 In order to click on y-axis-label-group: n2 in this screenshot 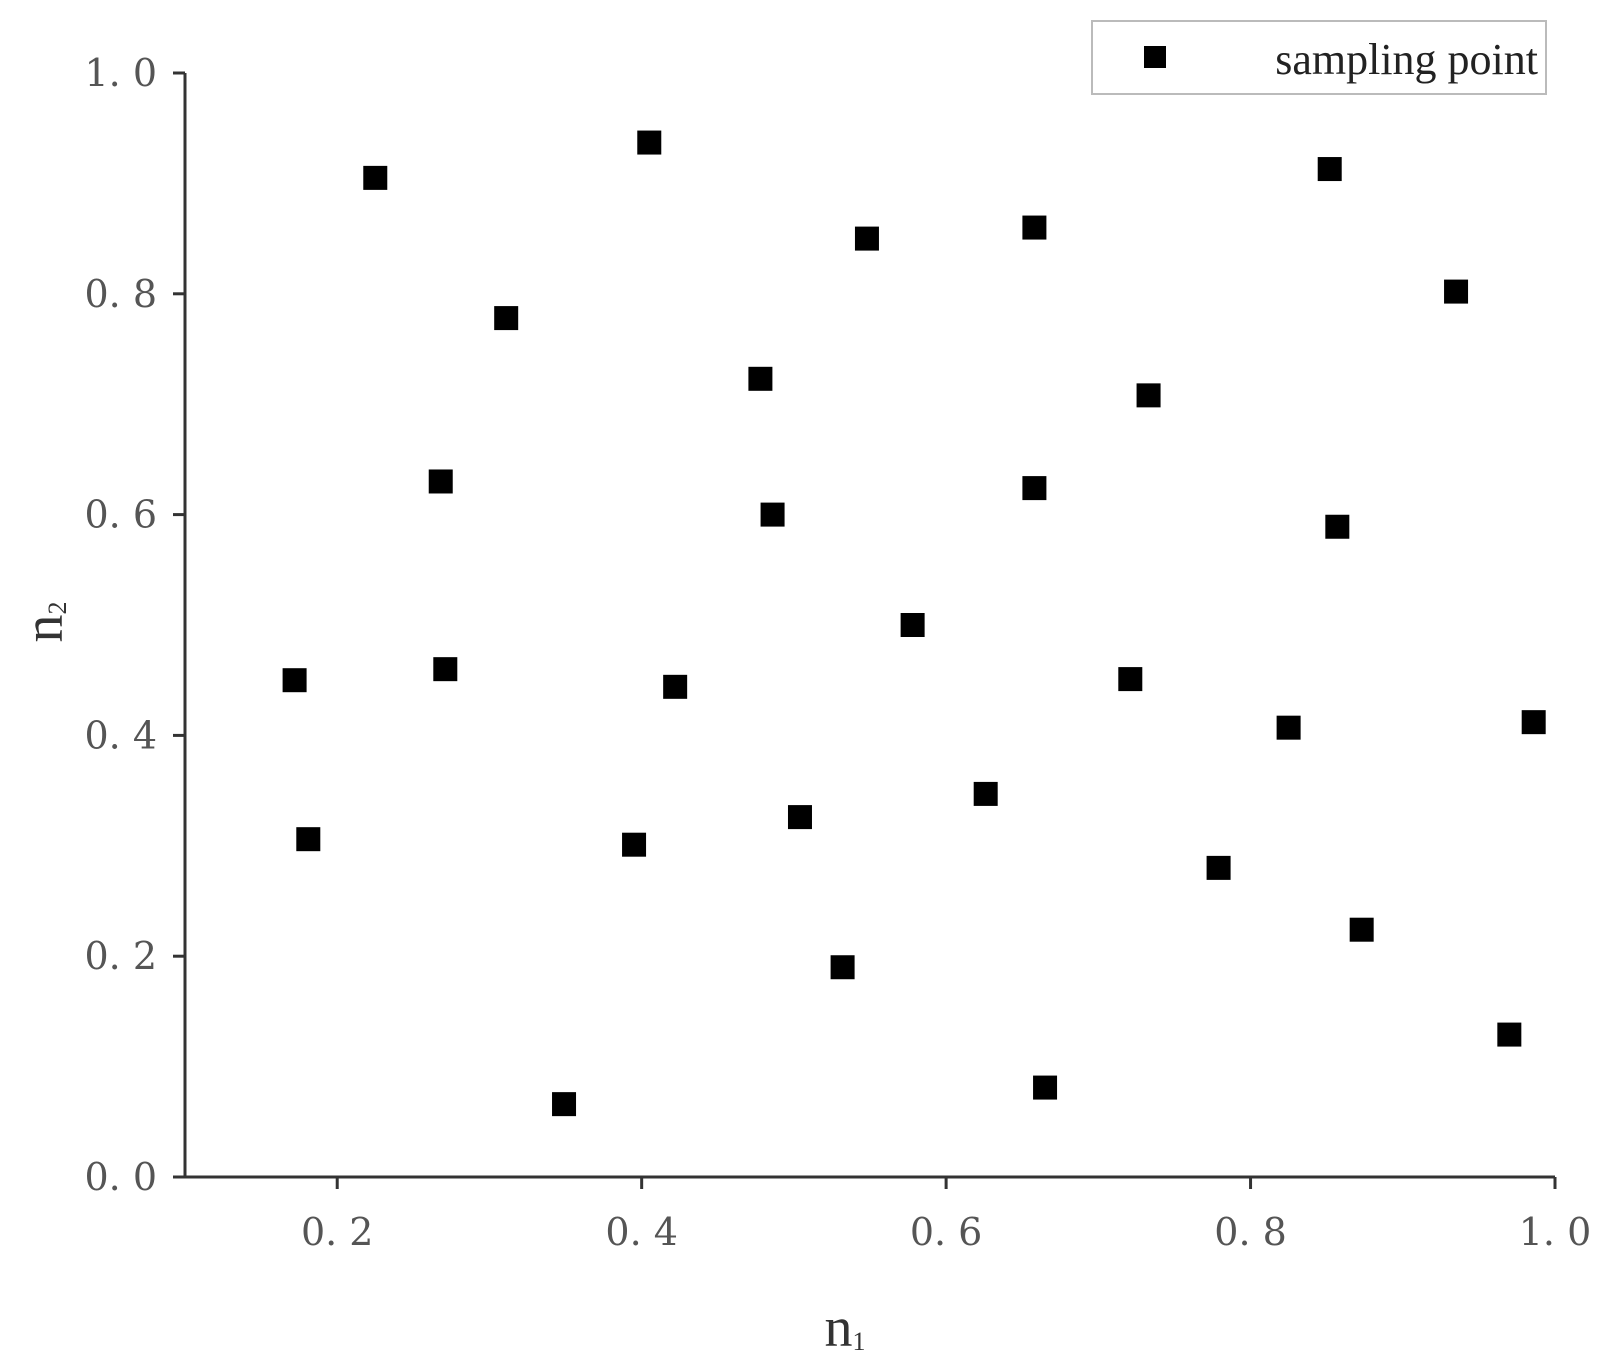, I will do `click(44, 622)`.